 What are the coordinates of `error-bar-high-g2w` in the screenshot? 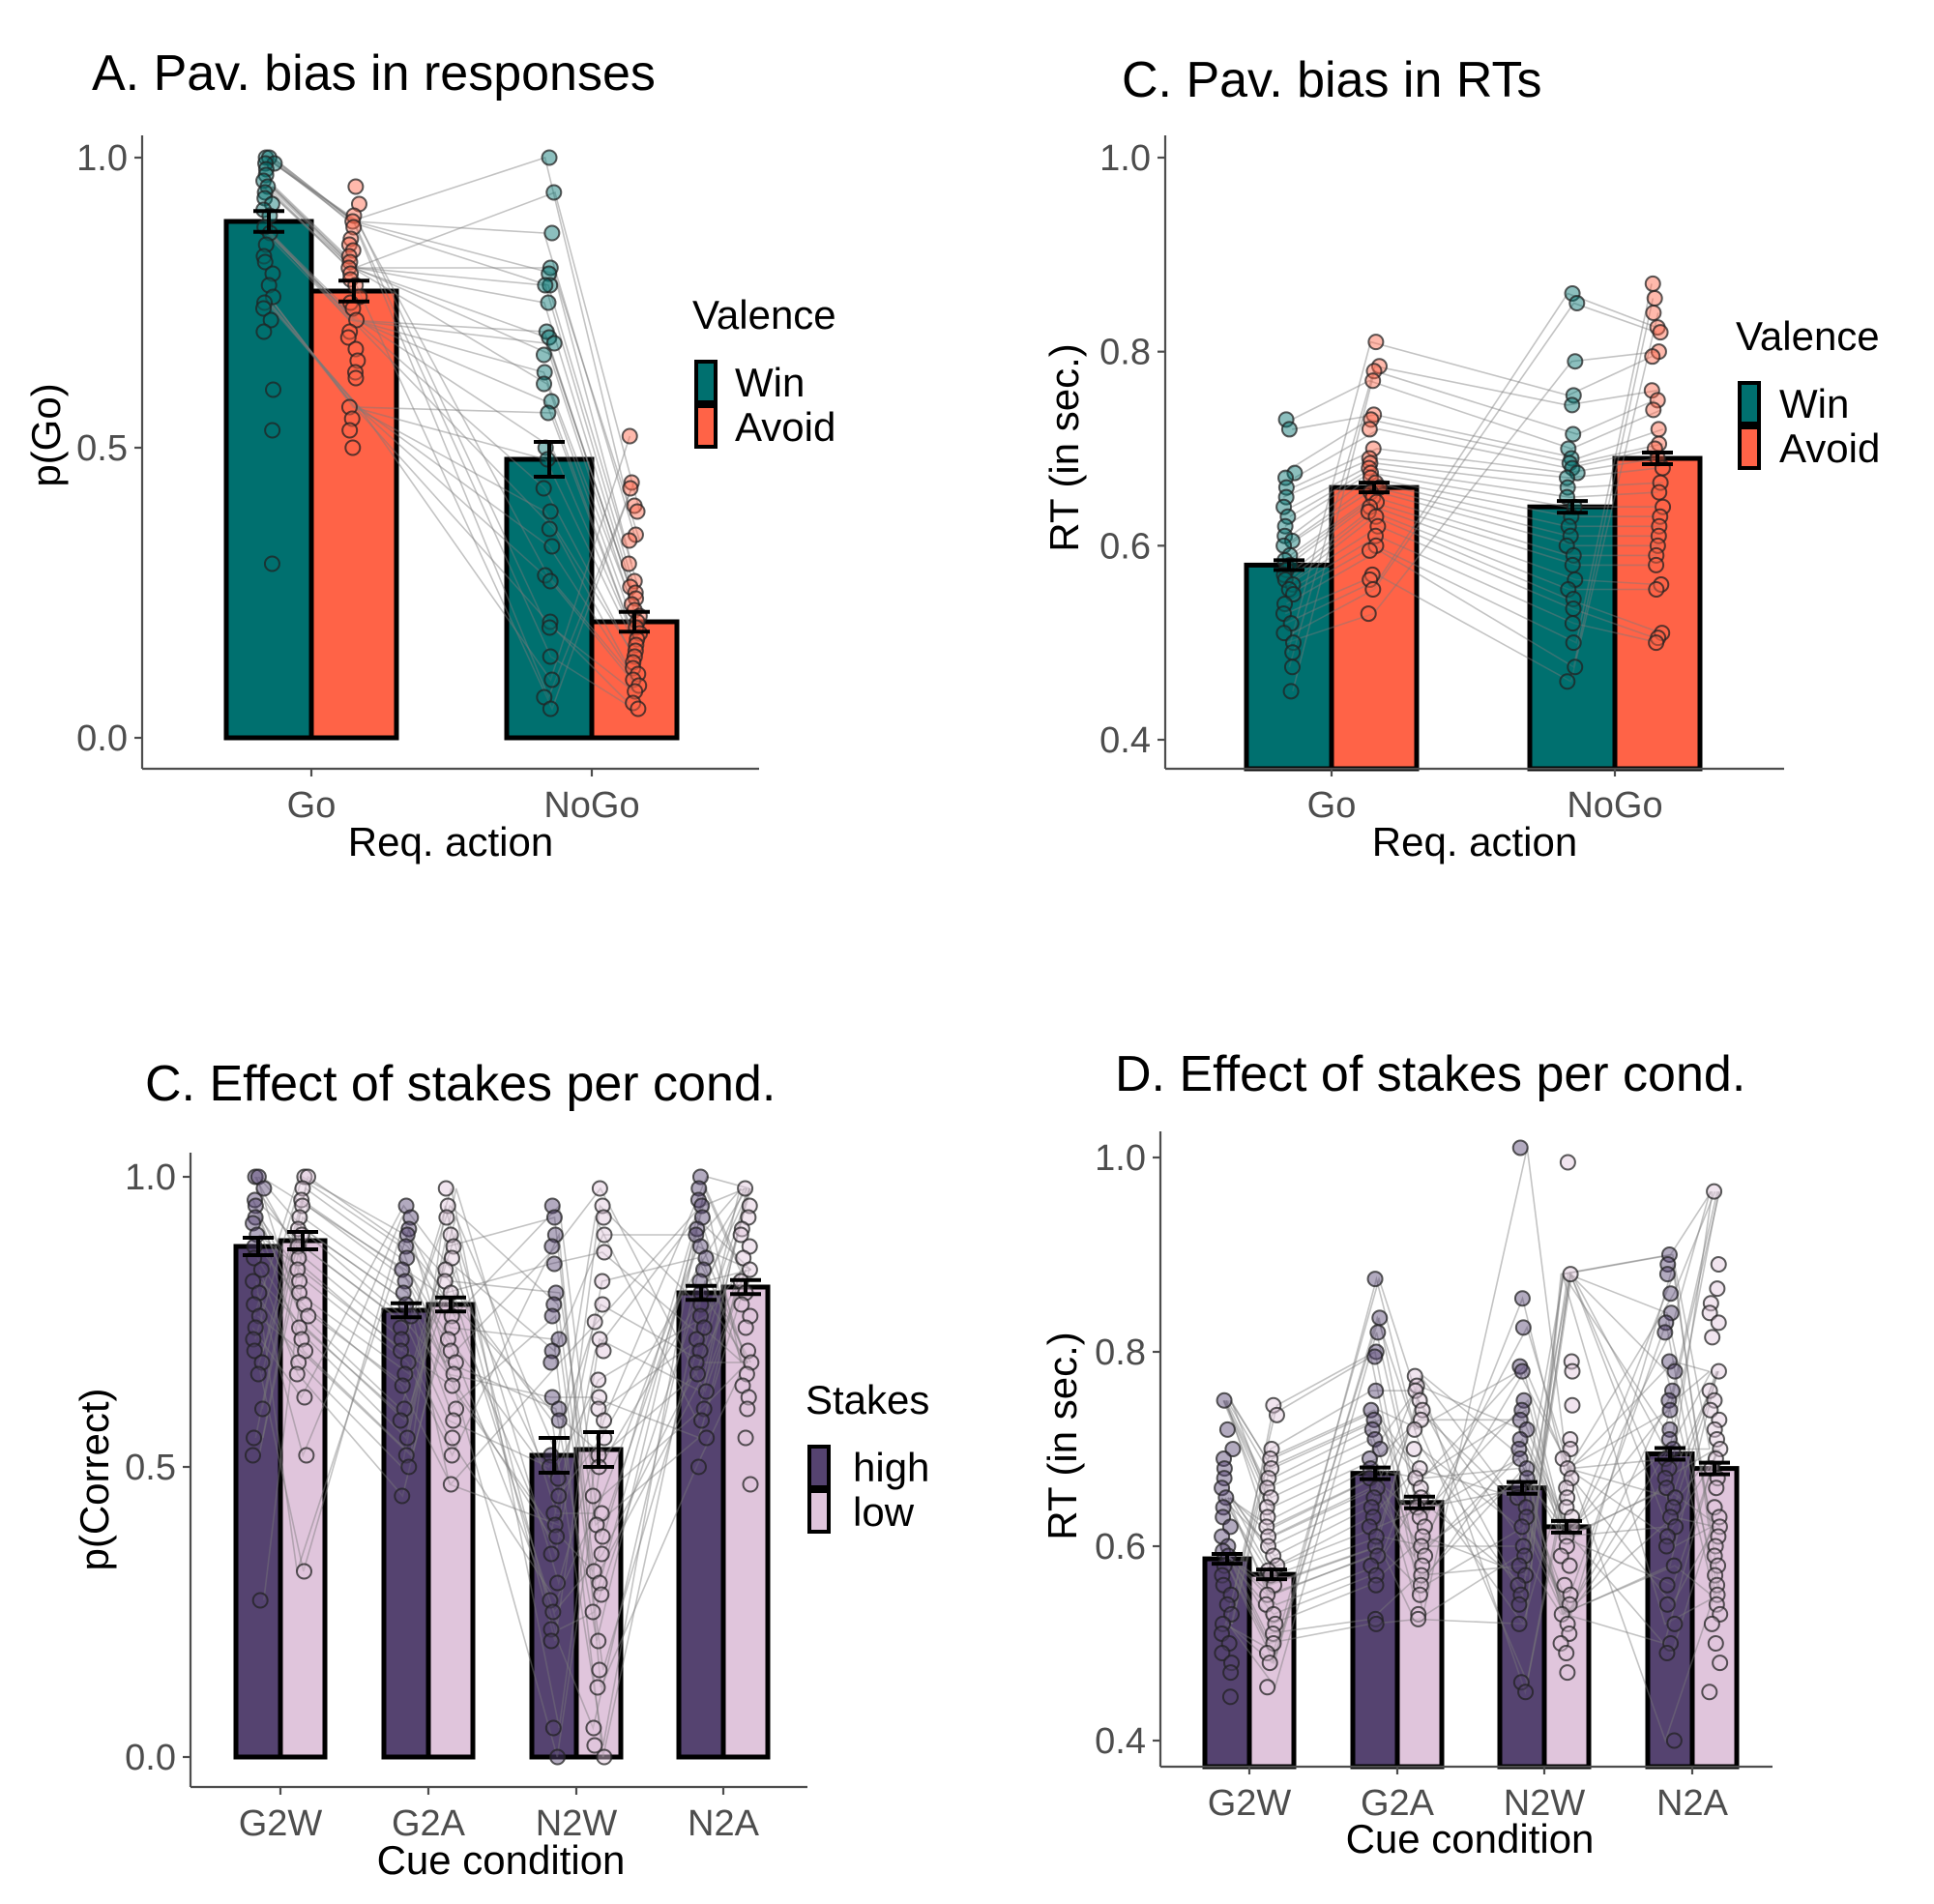 It's located at (1227, 1560).